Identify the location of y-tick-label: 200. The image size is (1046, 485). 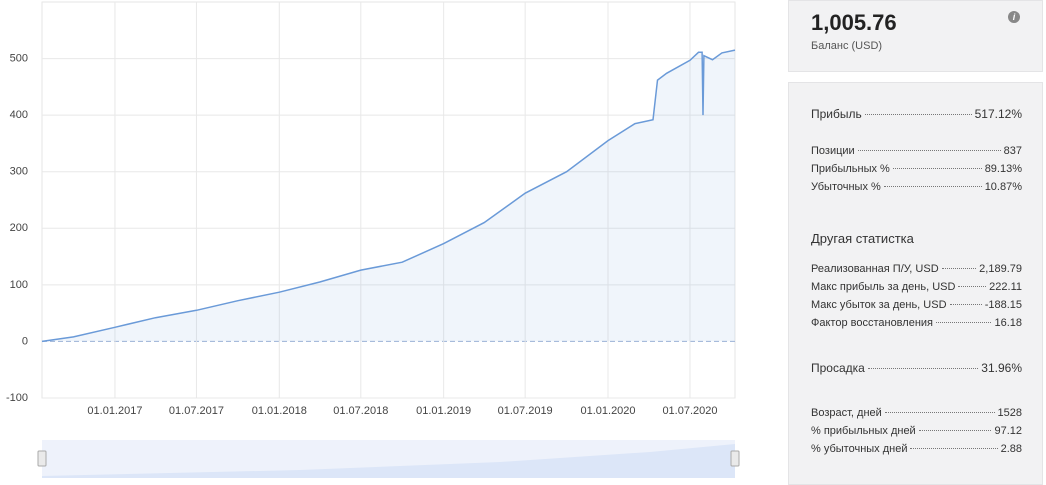
(19, 228).